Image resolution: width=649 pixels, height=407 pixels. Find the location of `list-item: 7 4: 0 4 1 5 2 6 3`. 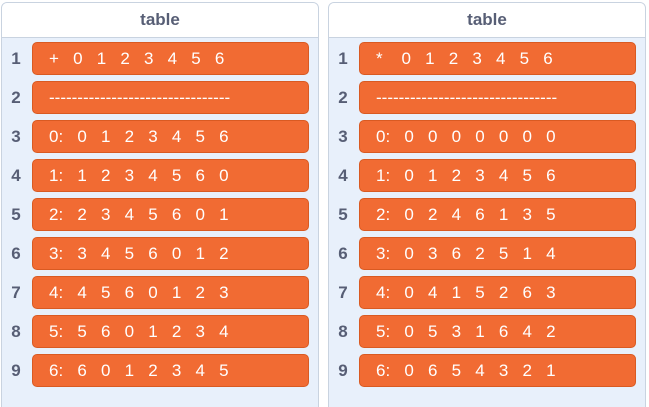

list-item: 7 4: 0 4 1 5 2 6 3 is located at coordinates (487, 292).